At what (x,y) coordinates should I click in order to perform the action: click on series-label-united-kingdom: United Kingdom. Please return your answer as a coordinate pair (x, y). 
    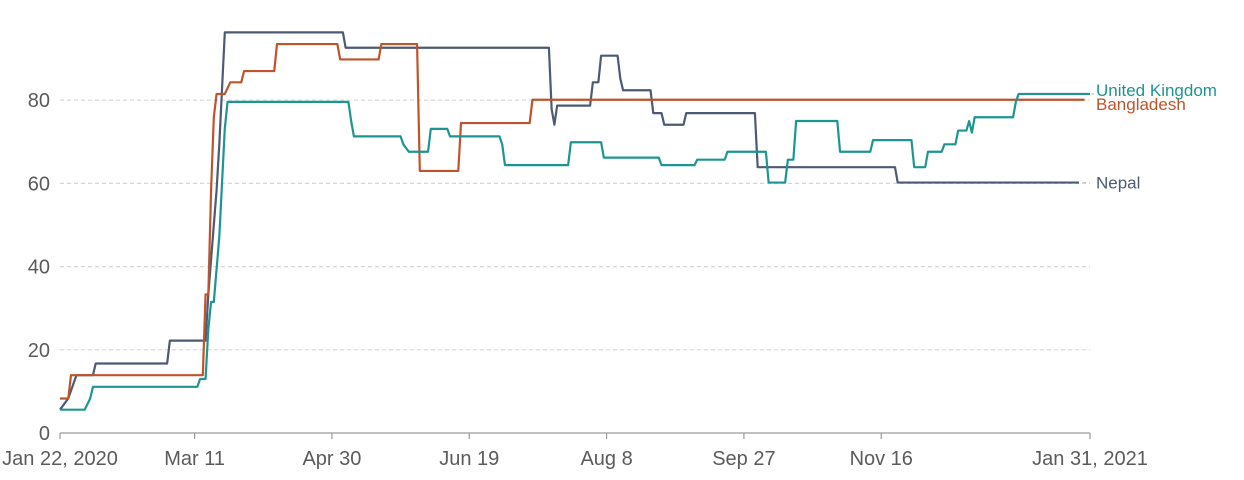
    Looking at the image, I should click on (1156, 90).